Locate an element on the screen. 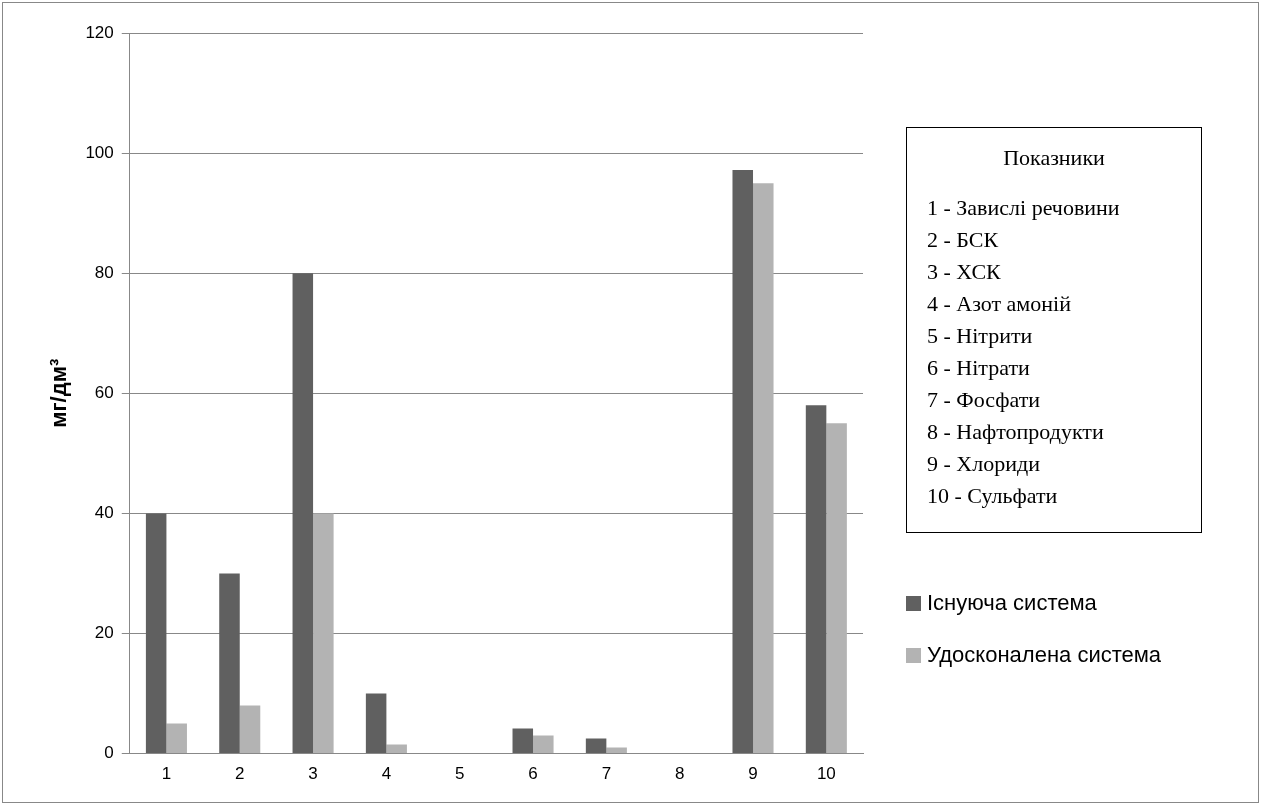 The image size is (1261, 805). text: 9 - Хлориди is located at coordinates (983, 464).